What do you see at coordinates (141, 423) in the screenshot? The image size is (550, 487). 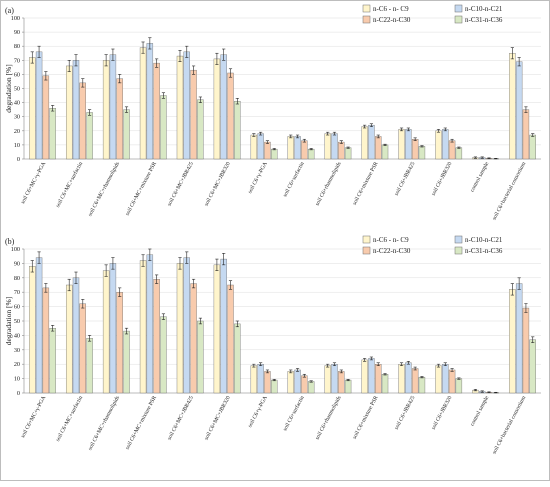 I see `x-tick-label: soil C6+MC+mixture PSR` at bounding box center [141, 423].